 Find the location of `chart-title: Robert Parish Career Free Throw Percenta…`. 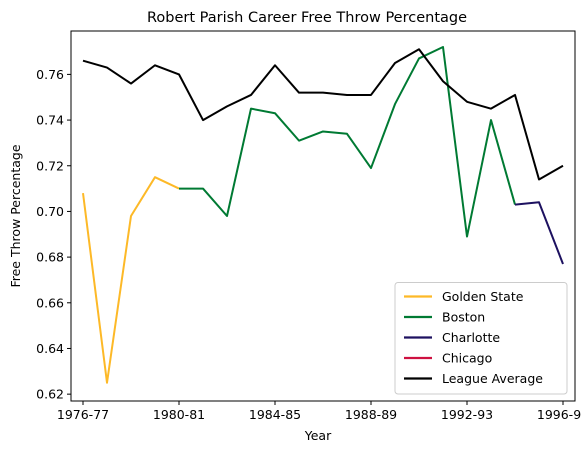

chart-title: Robert Parish Career Free Throw Percenta… is located at coordinates (307, 18).